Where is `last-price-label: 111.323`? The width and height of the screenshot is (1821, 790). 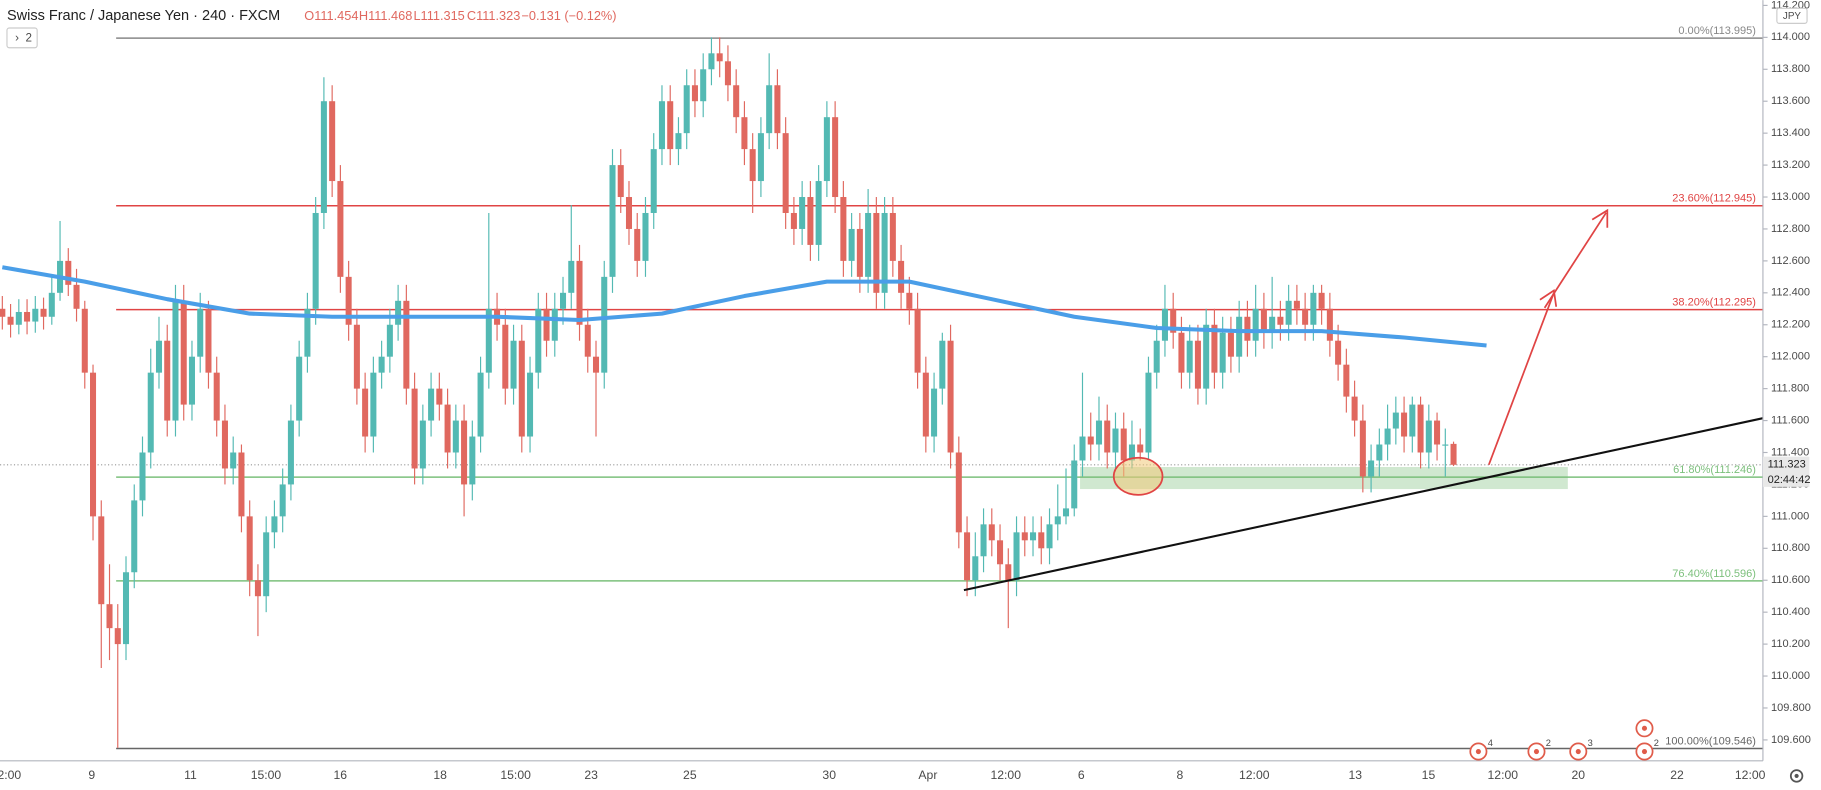 last-price-label: 111.323 is located at coordinates (1787, 465).